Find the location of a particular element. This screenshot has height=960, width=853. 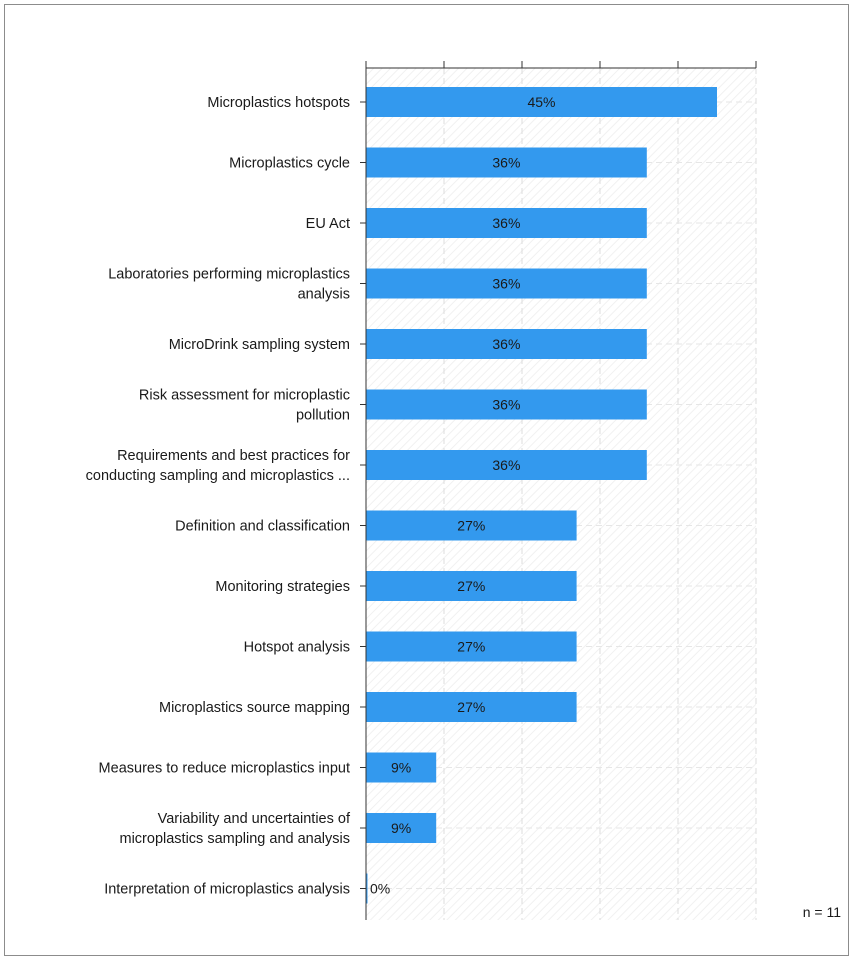

category-label-line: Laboratories performing microplastics is located at coordinates (229, 275).